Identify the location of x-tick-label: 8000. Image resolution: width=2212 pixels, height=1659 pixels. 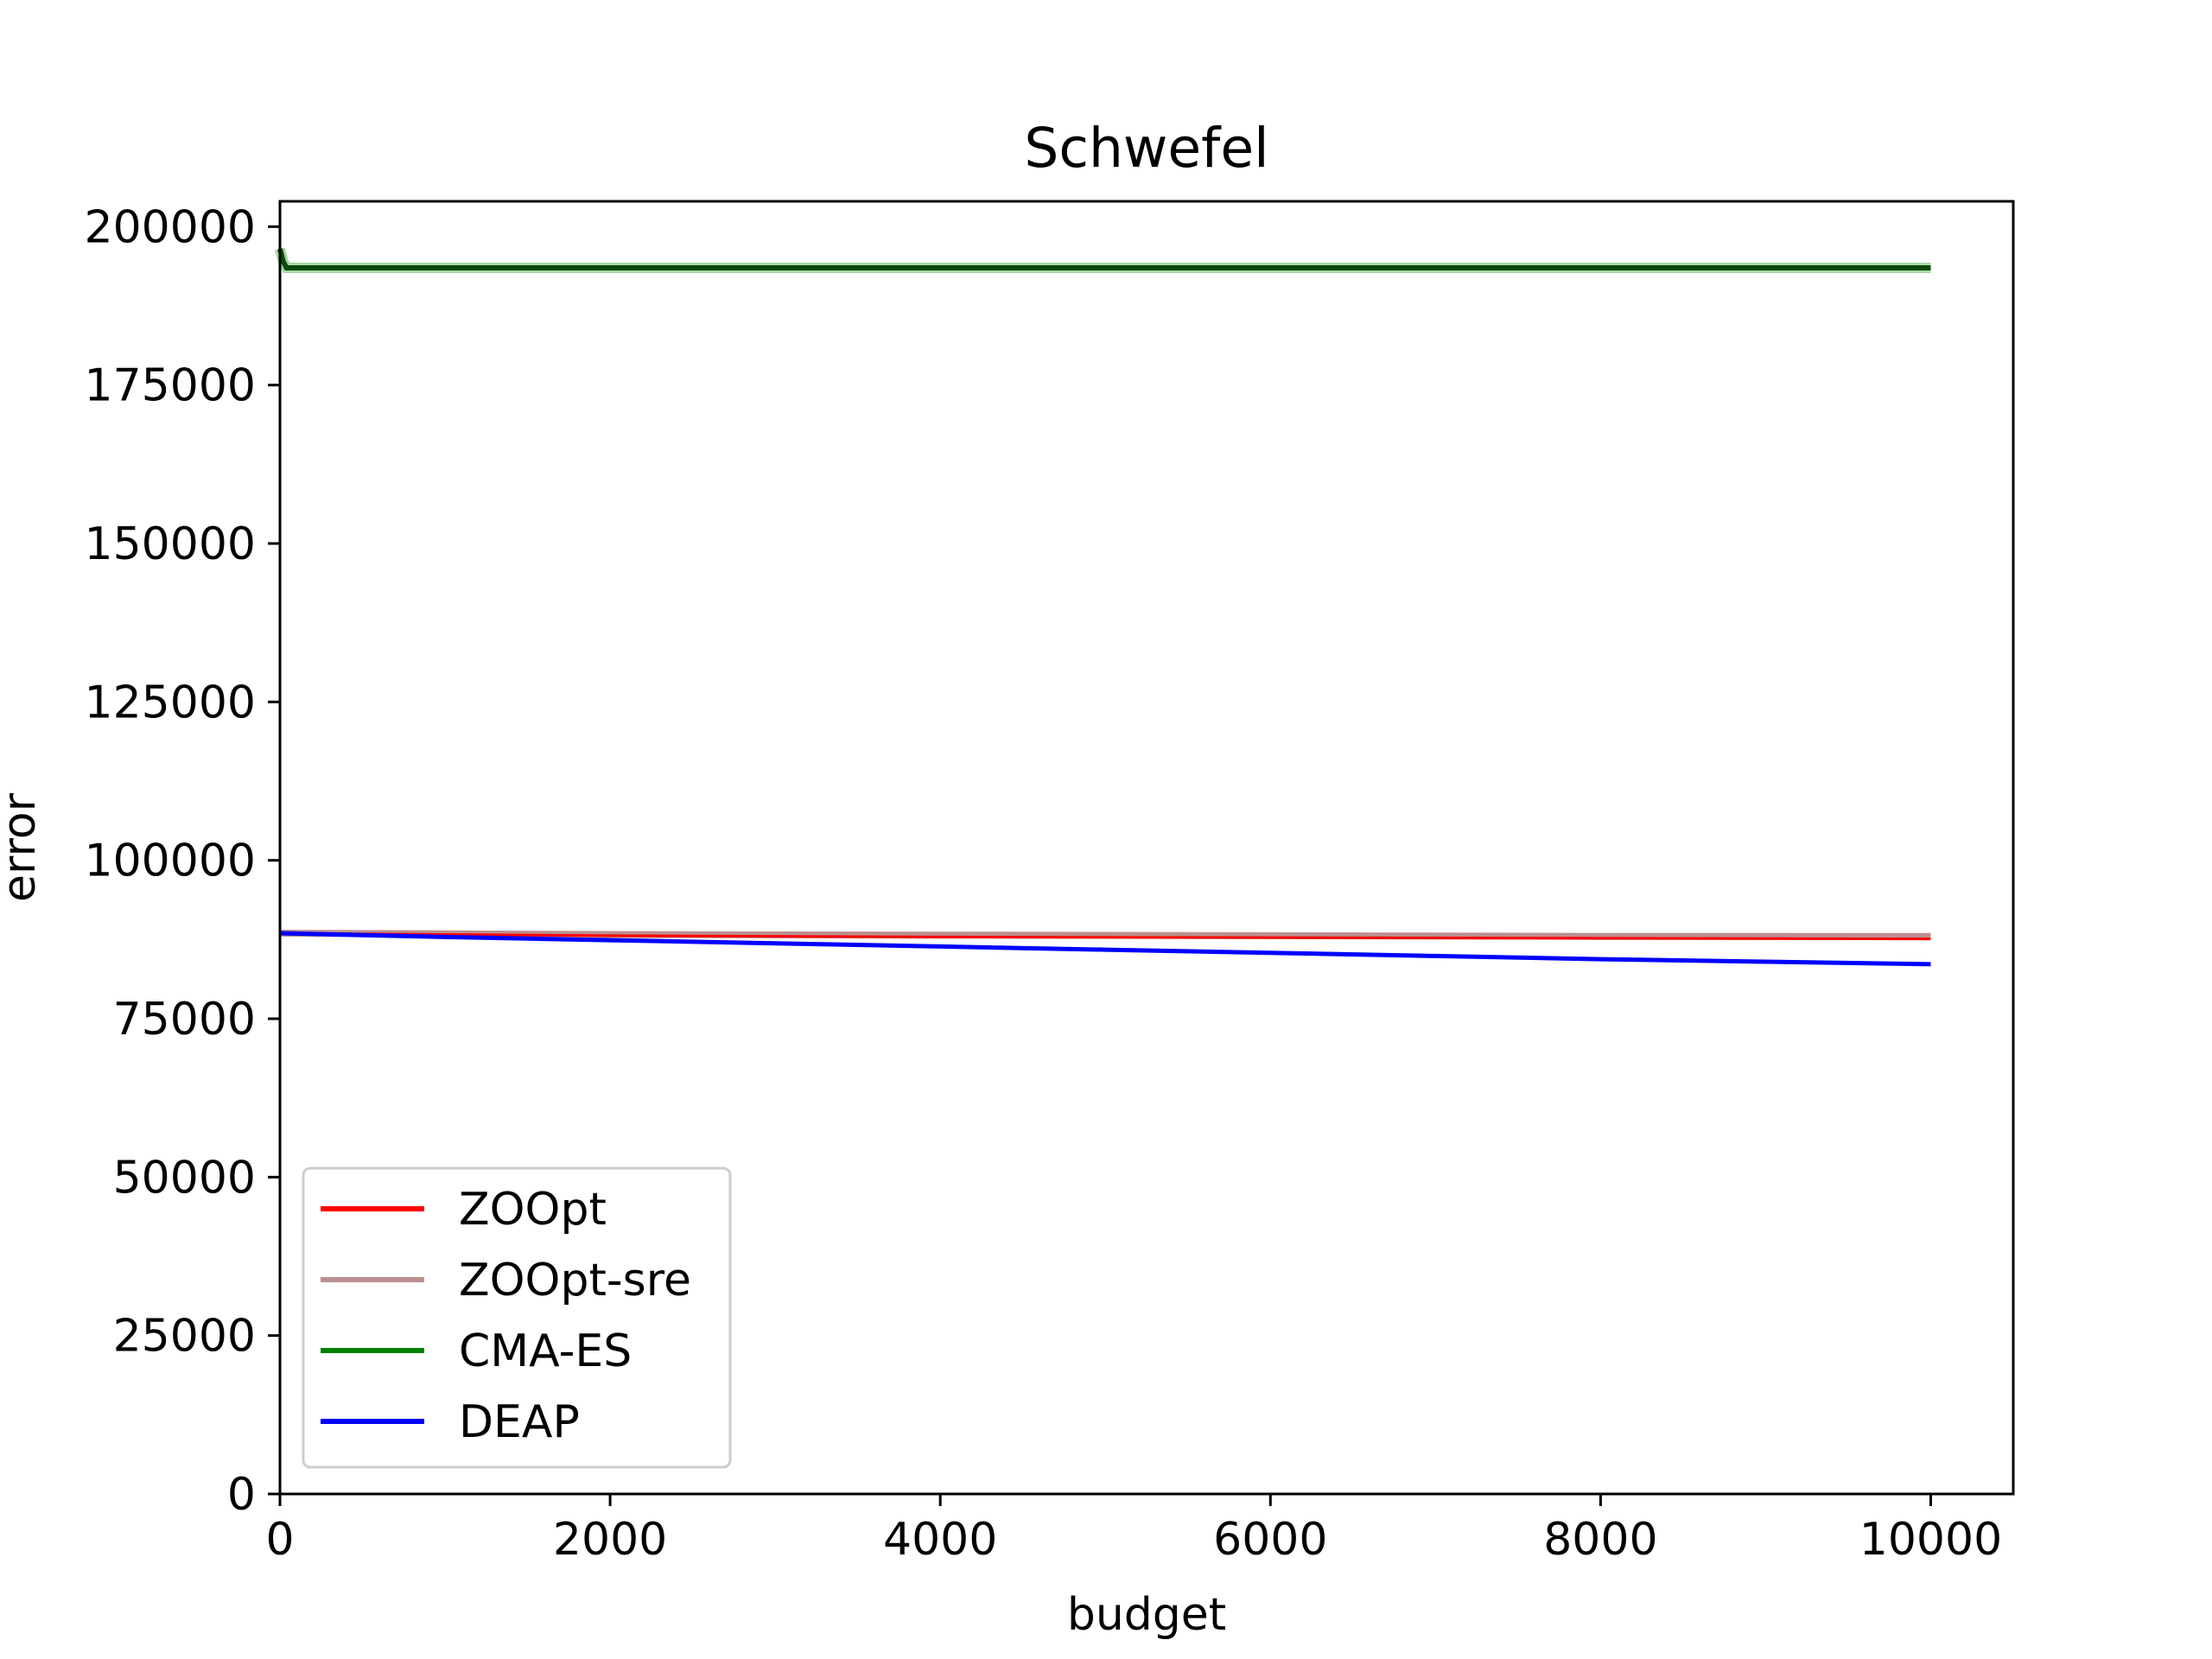
(1600, 1540).